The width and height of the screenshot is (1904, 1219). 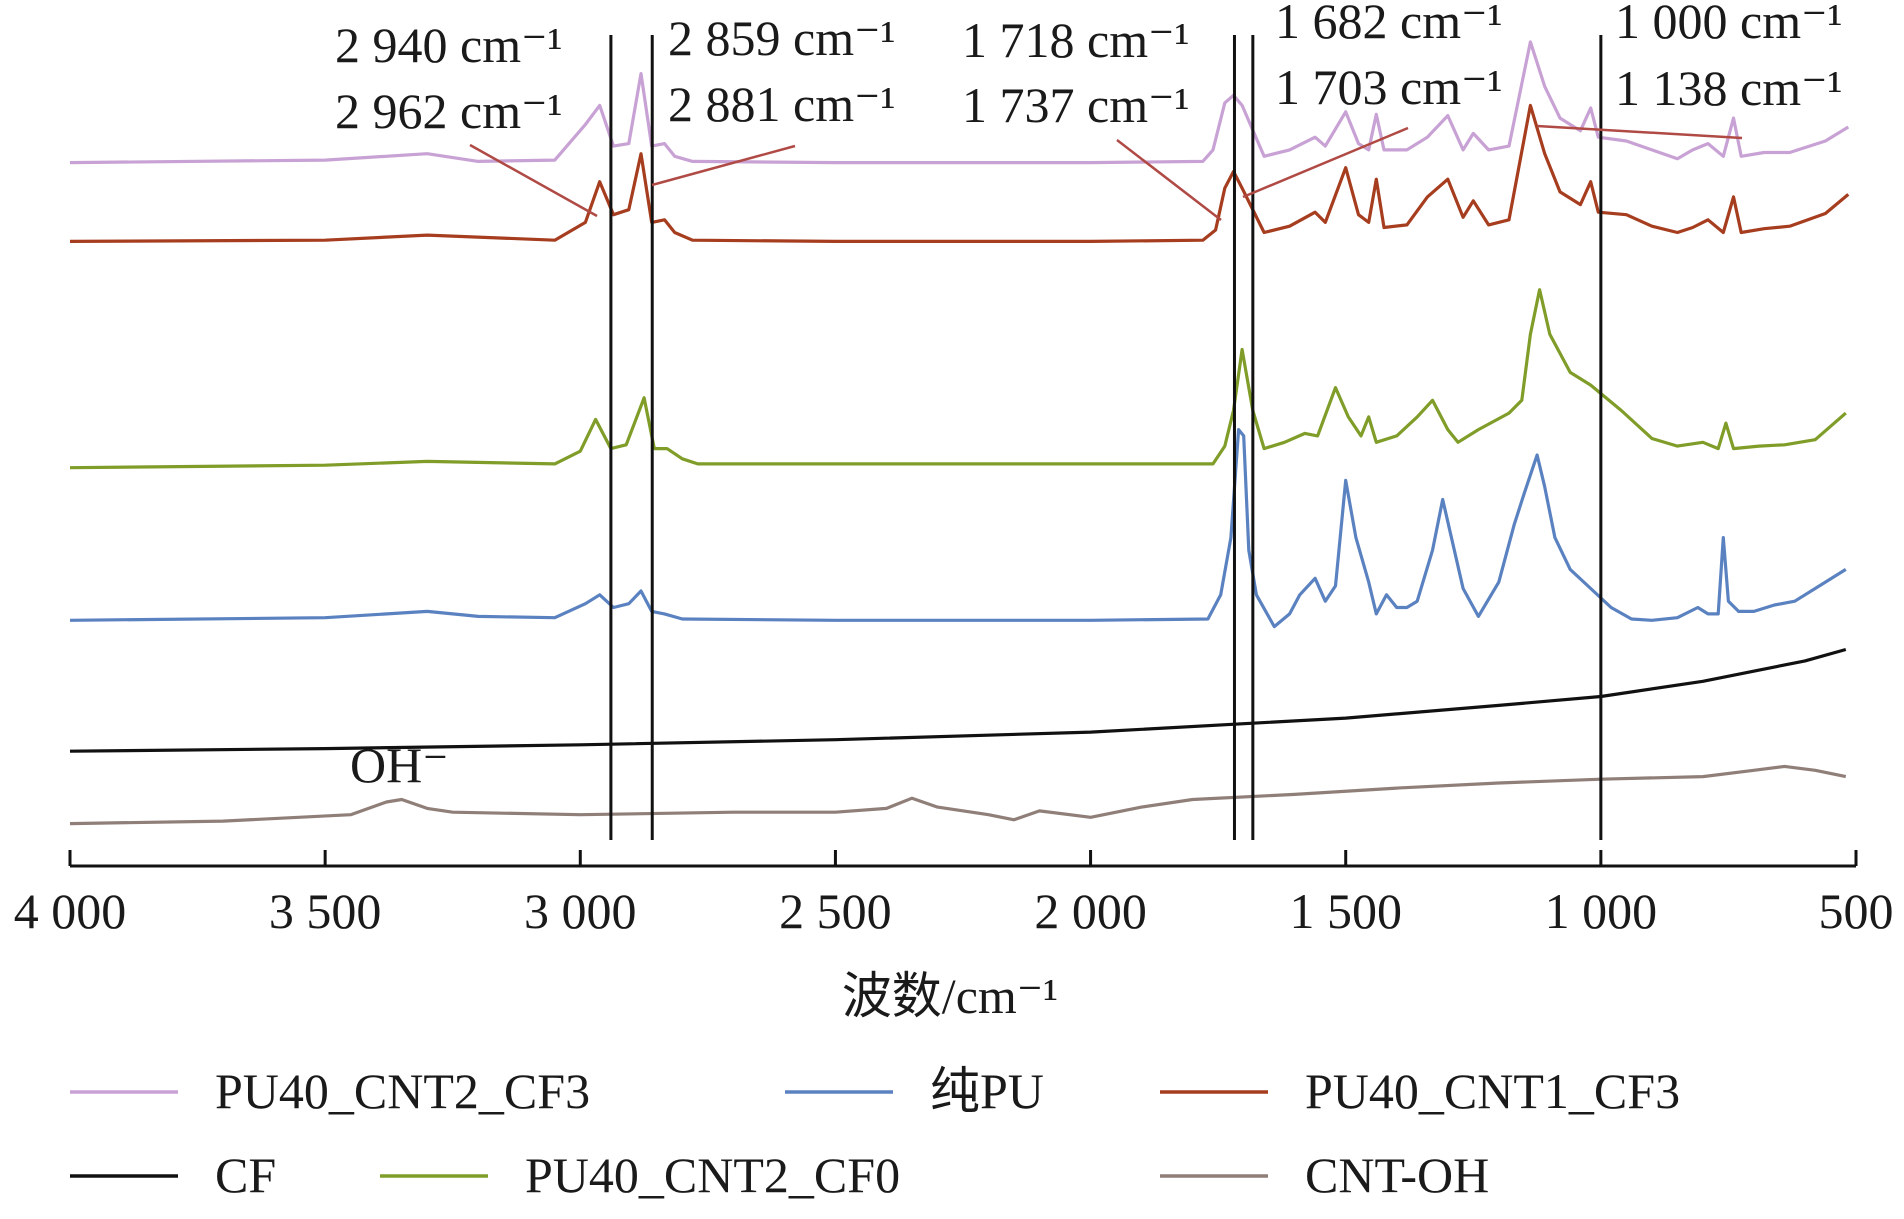 What do you see at coordinates (448, 111) in the screenshot?
I see `annotation-label: 2 962 cm⁻¹` at bounding box center [448, 111].